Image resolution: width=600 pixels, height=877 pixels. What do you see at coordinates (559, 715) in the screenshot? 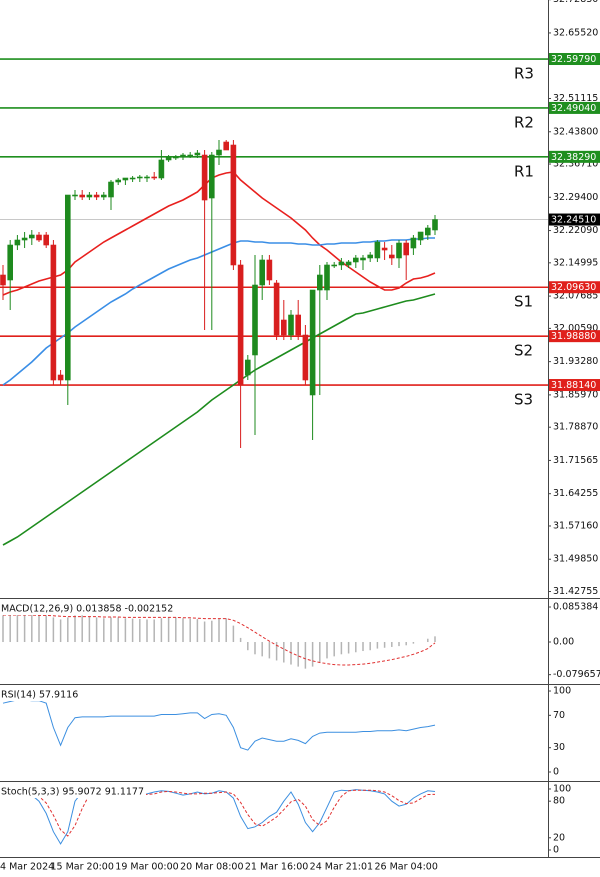
I see `y-tick-label: 70` at bounding box center [559, 715].